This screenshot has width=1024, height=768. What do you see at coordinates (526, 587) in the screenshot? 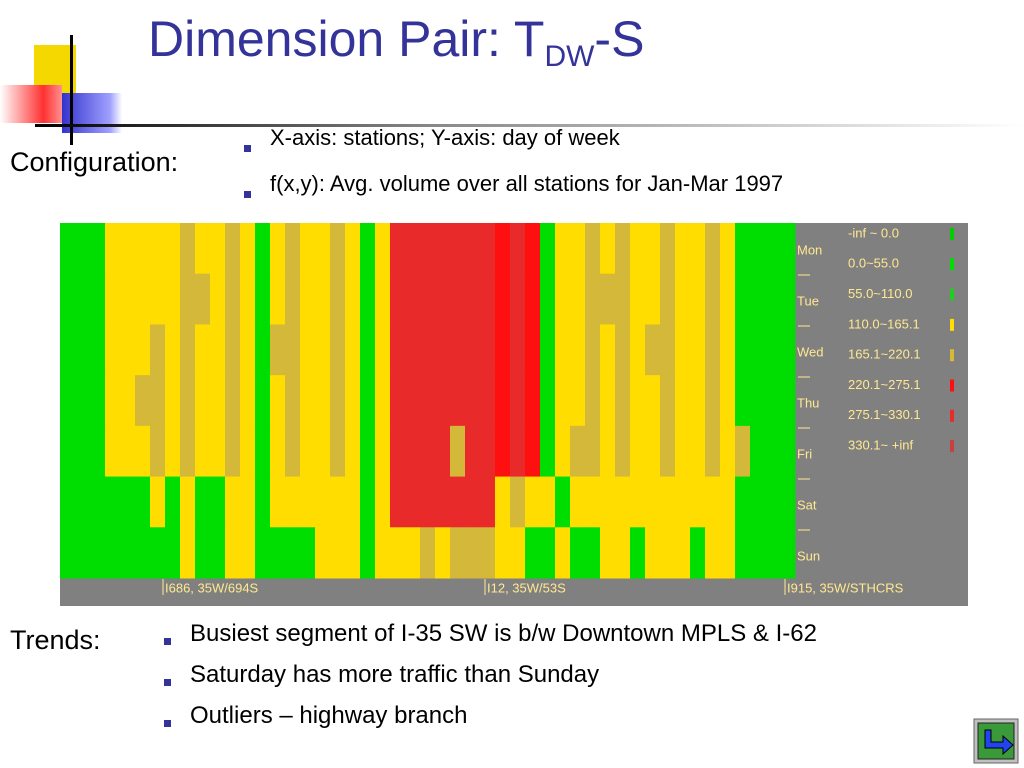
I see `station-label: I12, 35W/53S` at bounding box center [526, 587].